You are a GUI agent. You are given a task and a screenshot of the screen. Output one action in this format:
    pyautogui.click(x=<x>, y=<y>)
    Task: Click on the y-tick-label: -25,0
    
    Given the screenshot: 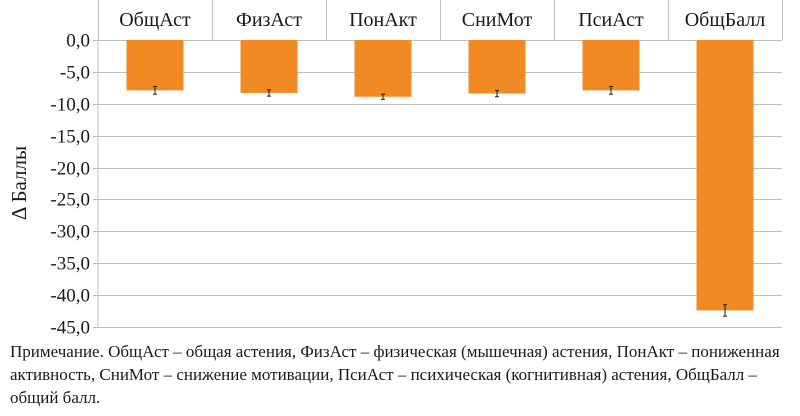 What is the action you would take?
    pyautogui.click(x=70, y=200)
    